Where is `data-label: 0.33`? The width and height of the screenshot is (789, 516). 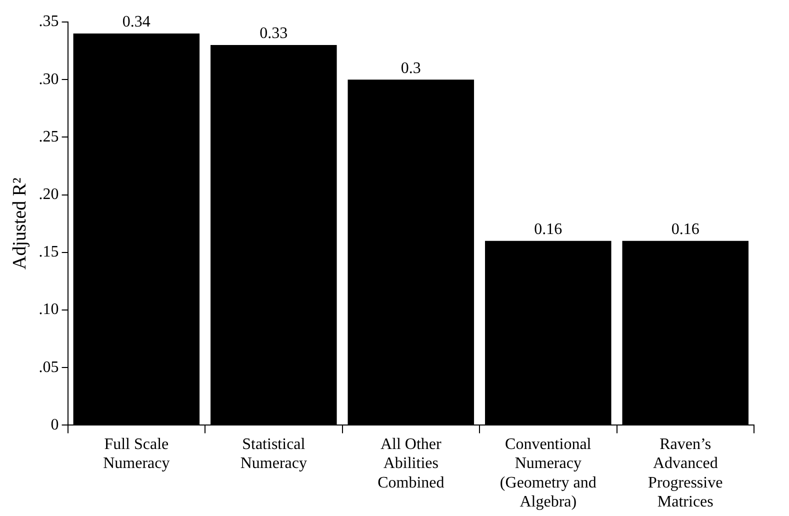
data-label: 0.33 is located at coordinates (274, 33).